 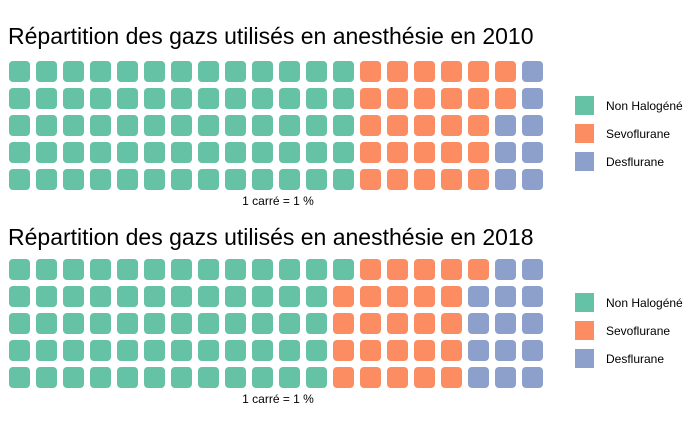 What do you see at coordinates (635, 359) in the screenshot?
I see `legend-label: Desflurane` at bounding box center [635, 359].